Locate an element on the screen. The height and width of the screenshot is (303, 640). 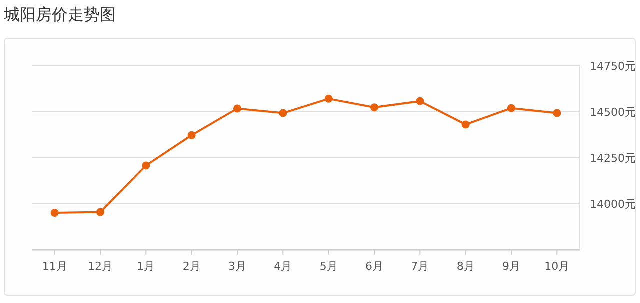
x-tick-label: 11月 is located at coordinates (55, 266).